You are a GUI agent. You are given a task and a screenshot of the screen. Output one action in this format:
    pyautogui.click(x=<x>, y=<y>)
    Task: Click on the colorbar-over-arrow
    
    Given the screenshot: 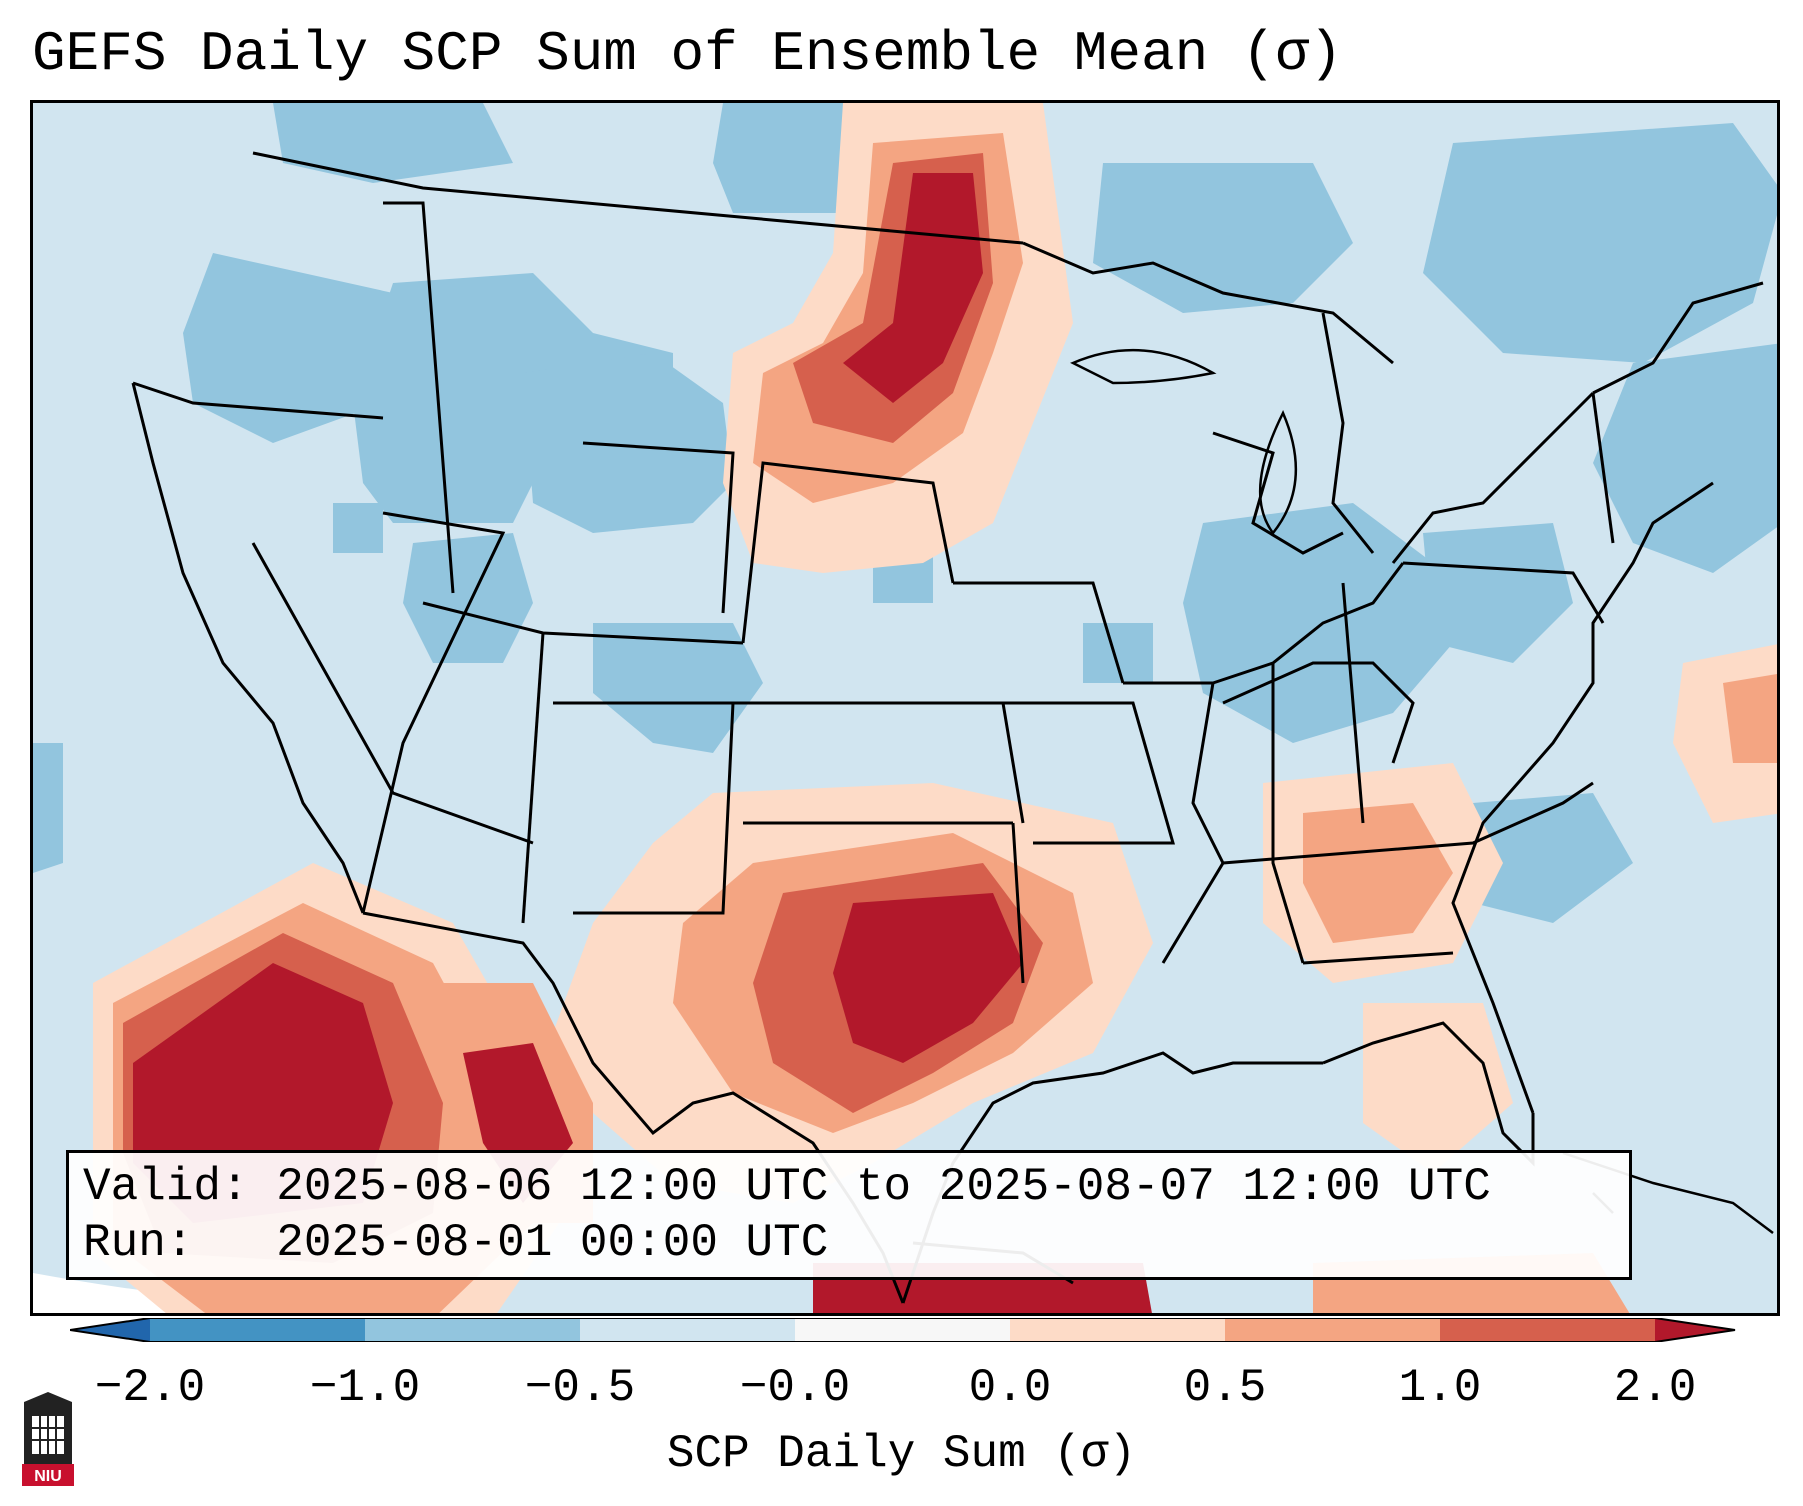 What is the action you would take?
    pyautogui.click(x=1695, y=1330)
    